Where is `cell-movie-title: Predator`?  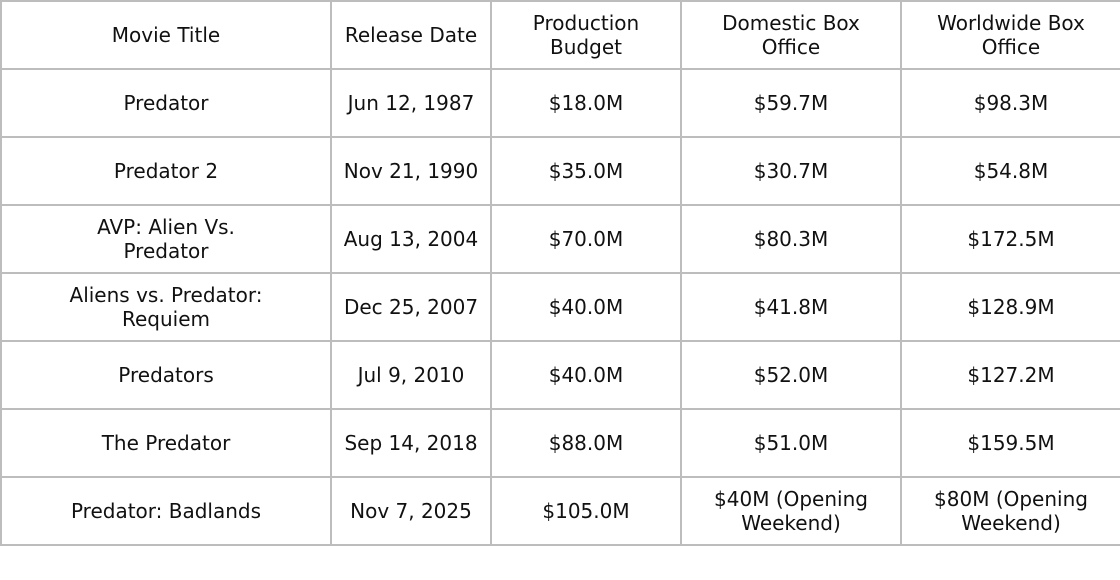
cell-movie-title: Predator is located at coordinates (166, 103).